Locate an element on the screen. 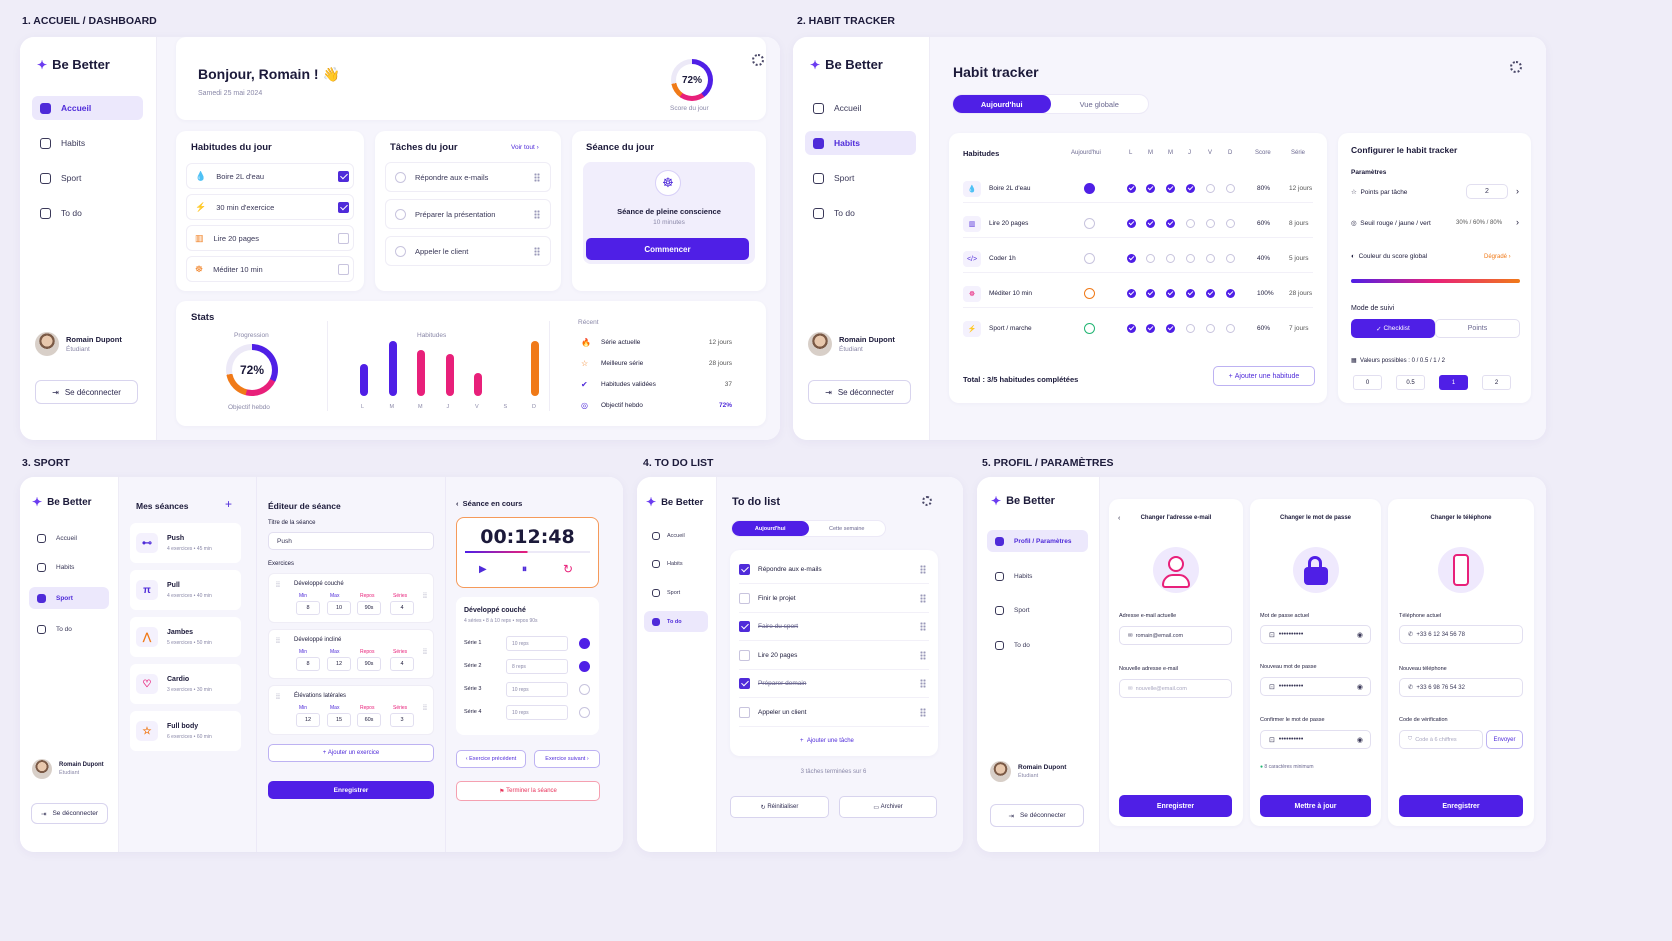  session-item: ♡ Cardio 3 exercices • 30 min is located at coordinates (185, 684).